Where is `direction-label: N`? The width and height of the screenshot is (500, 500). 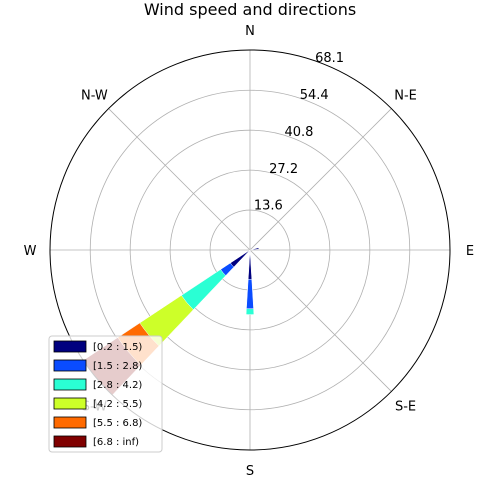 direction-label: N is located at coordinates (250, 31).